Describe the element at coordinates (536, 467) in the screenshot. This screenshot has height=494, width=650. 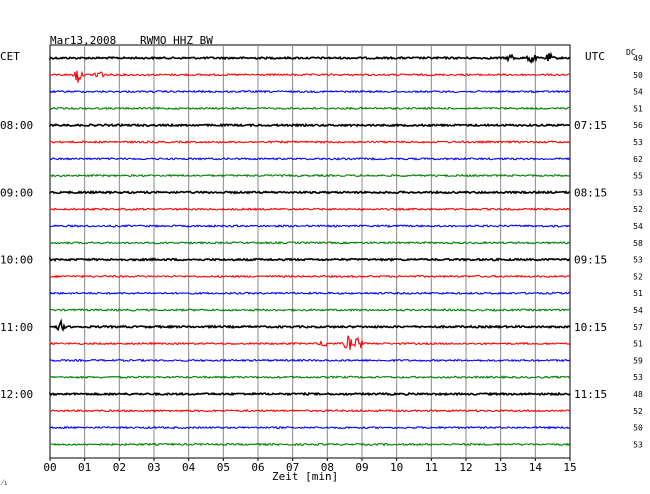
I see `x-tick-label: 14` at that location.